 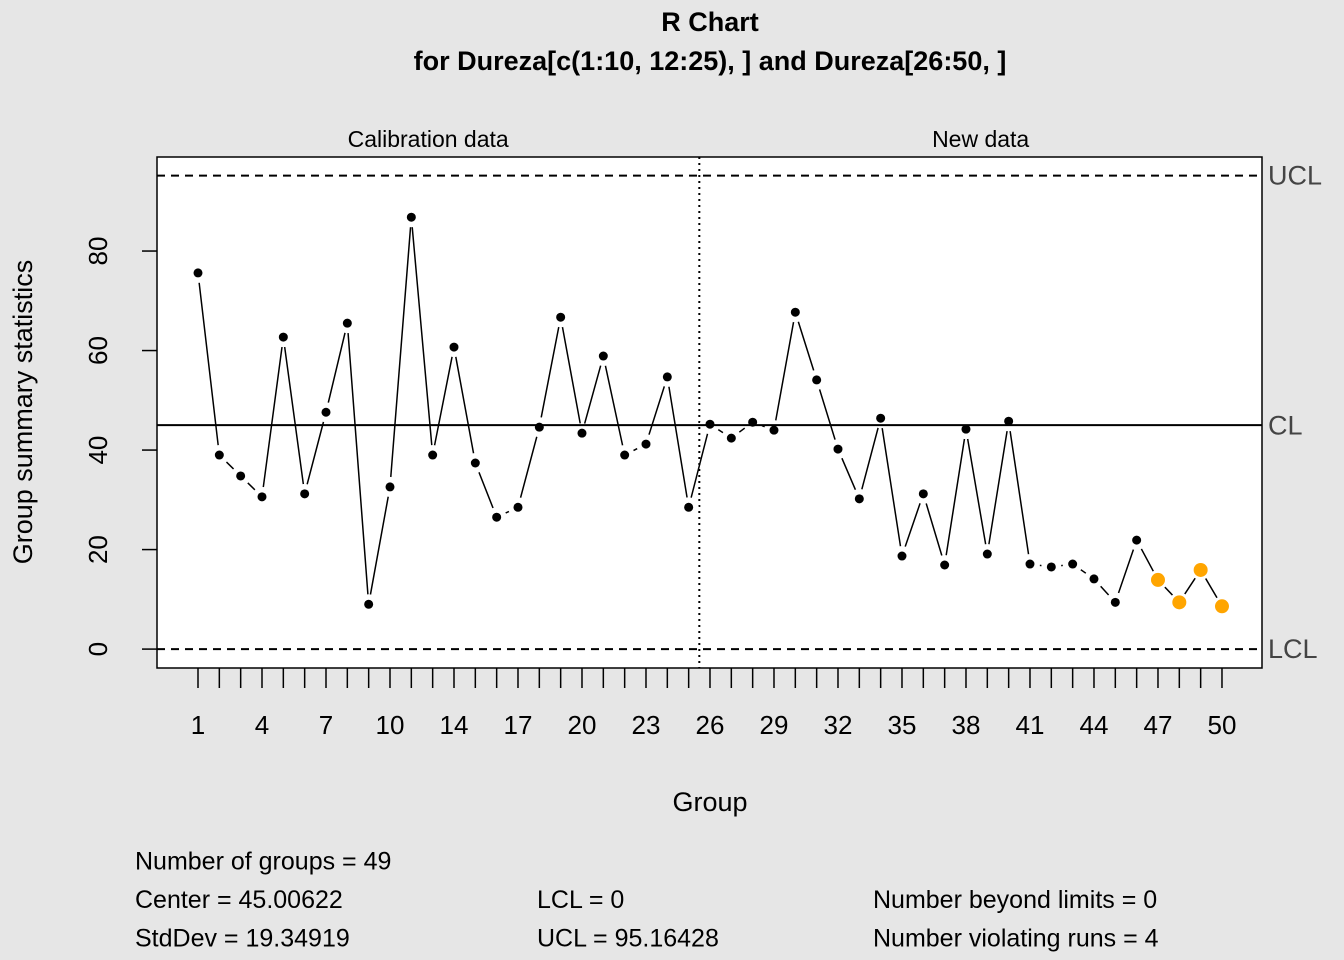 I want to click on stat-text: UCL = 95.16428, so click(x=628, y=939).